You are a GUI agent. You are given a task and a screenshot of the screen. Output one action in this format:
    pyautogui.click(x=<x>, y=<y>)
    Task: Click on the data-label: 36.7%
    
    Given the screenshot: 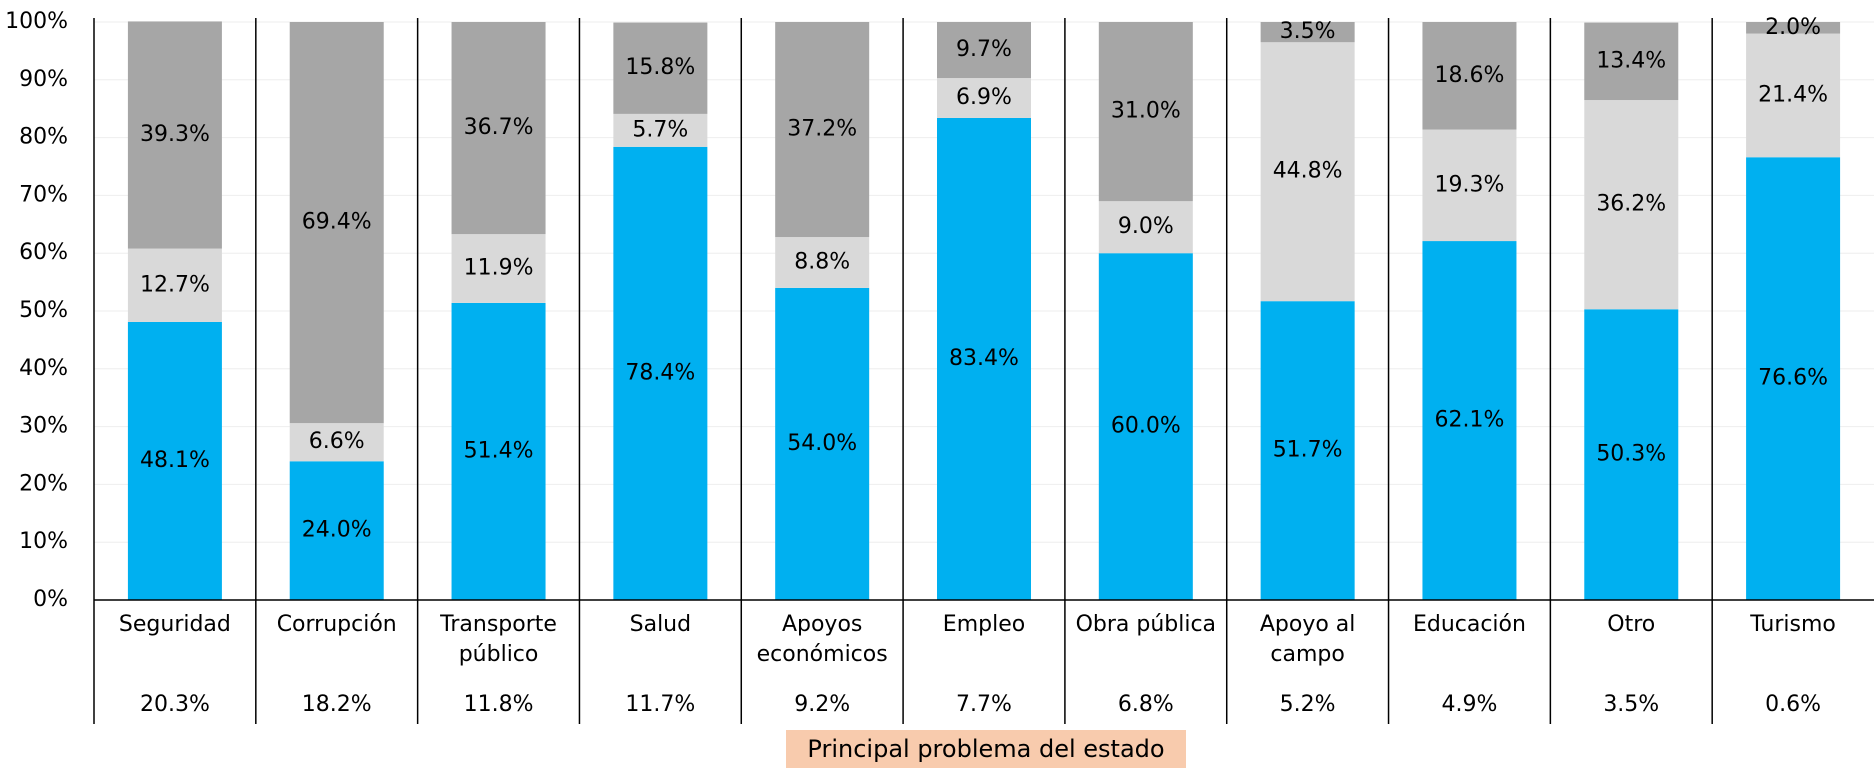 What is the action you would take?
    pyautogui.click(x=499, y=127)
    